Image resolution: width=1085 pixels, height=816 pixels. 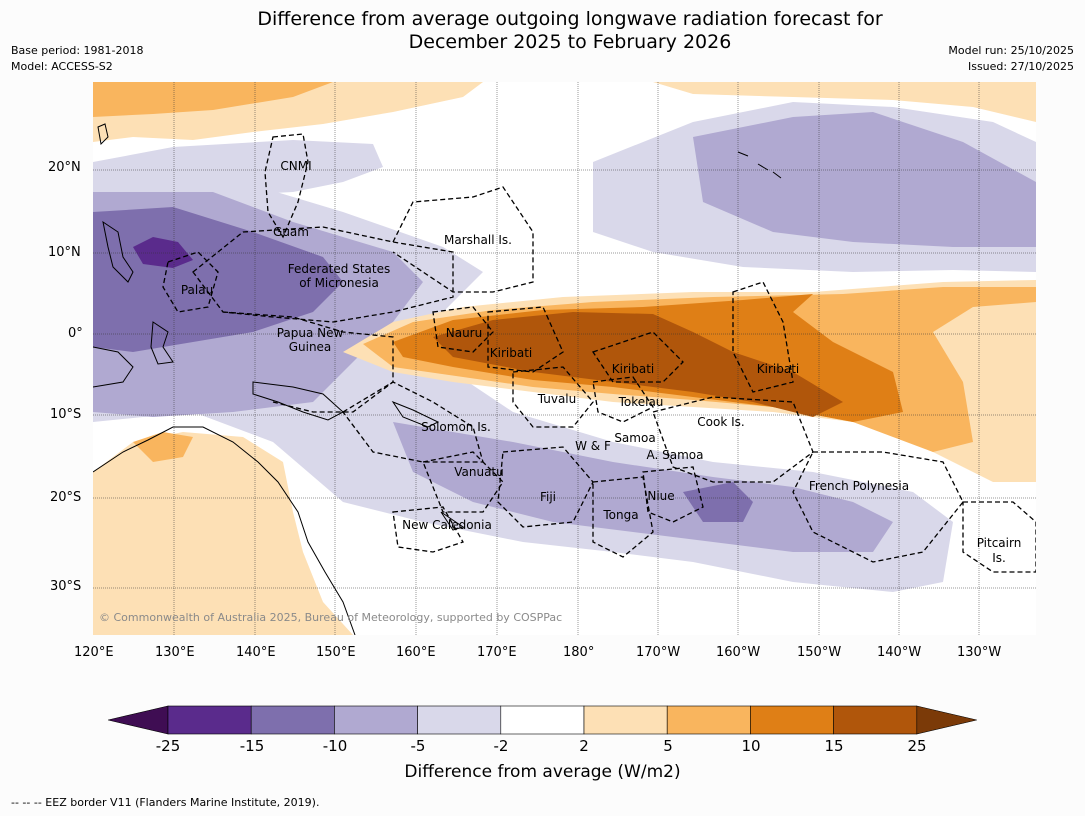 I want to click on lon-label-140e: 140°E, so click(x=256, y=652).